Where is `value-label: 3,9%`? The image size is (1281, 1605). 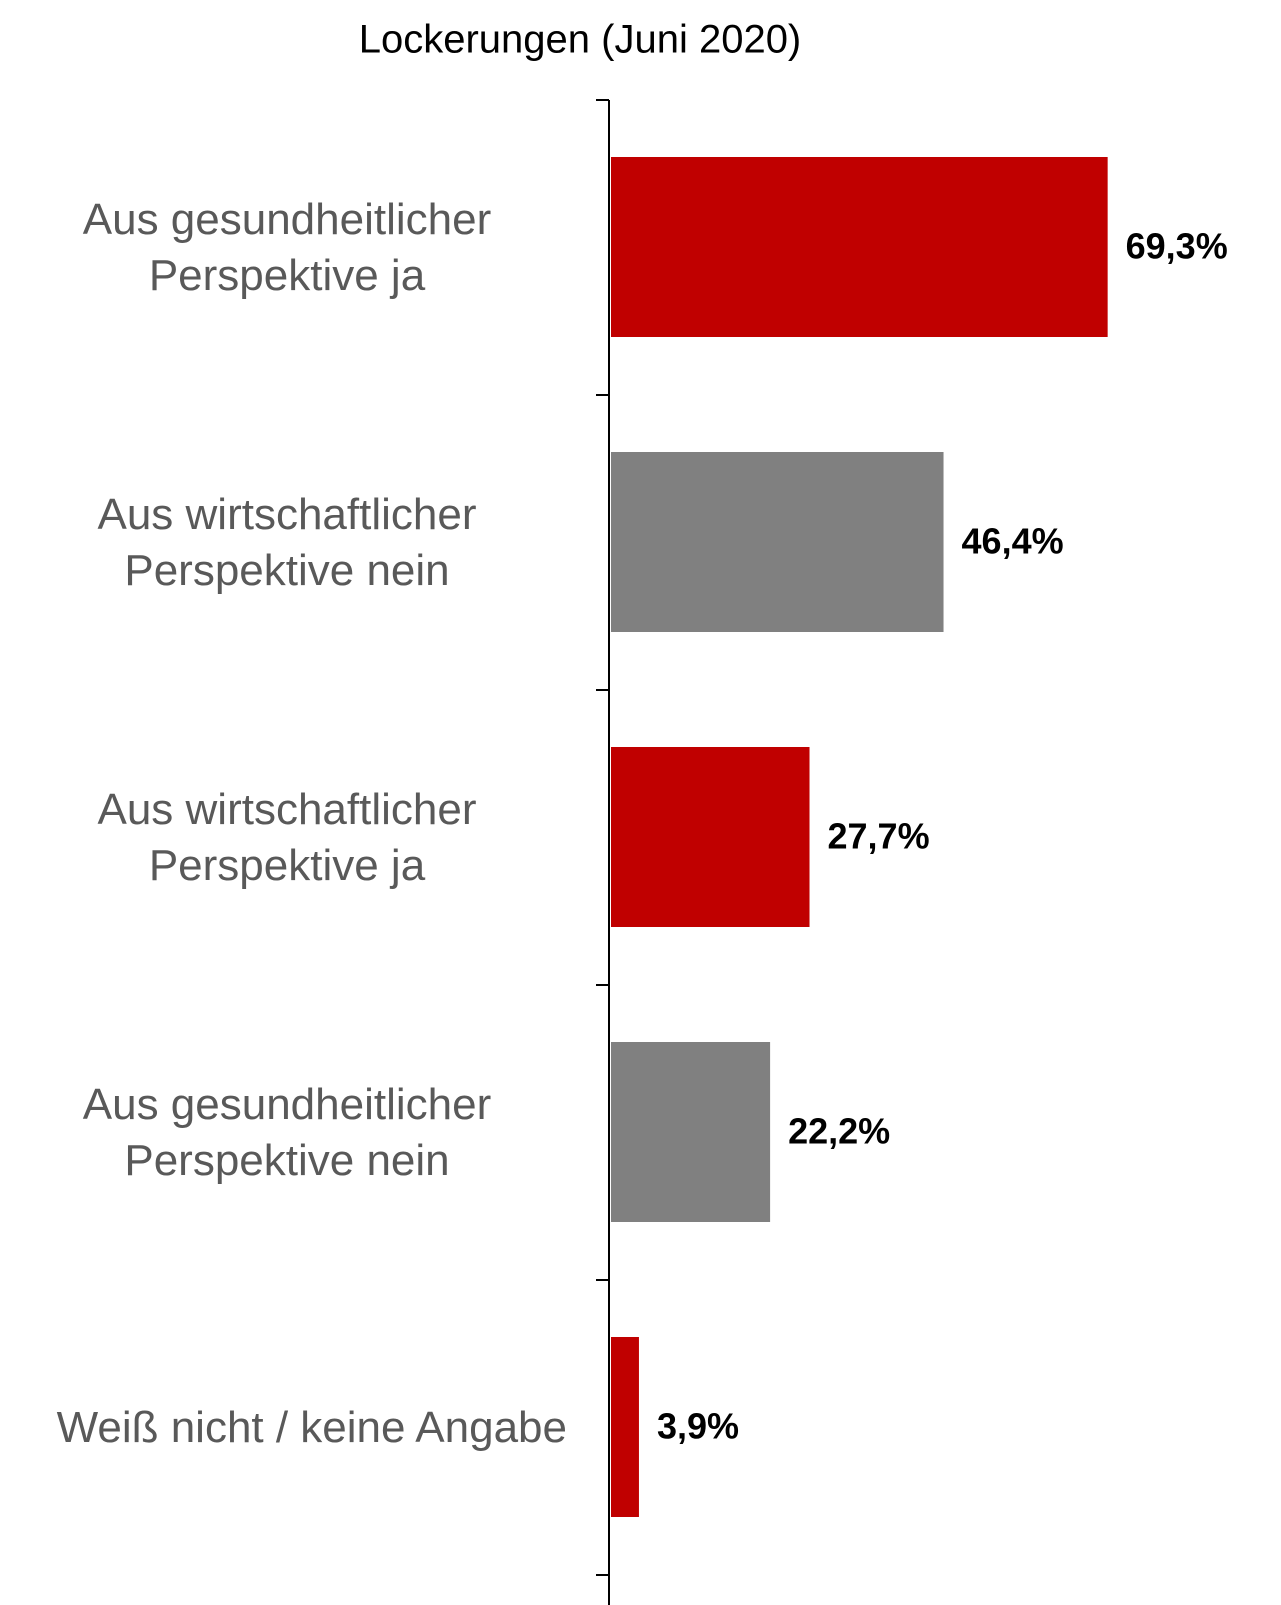
value-label: 3,9% is located at coordinates (698, 1426).